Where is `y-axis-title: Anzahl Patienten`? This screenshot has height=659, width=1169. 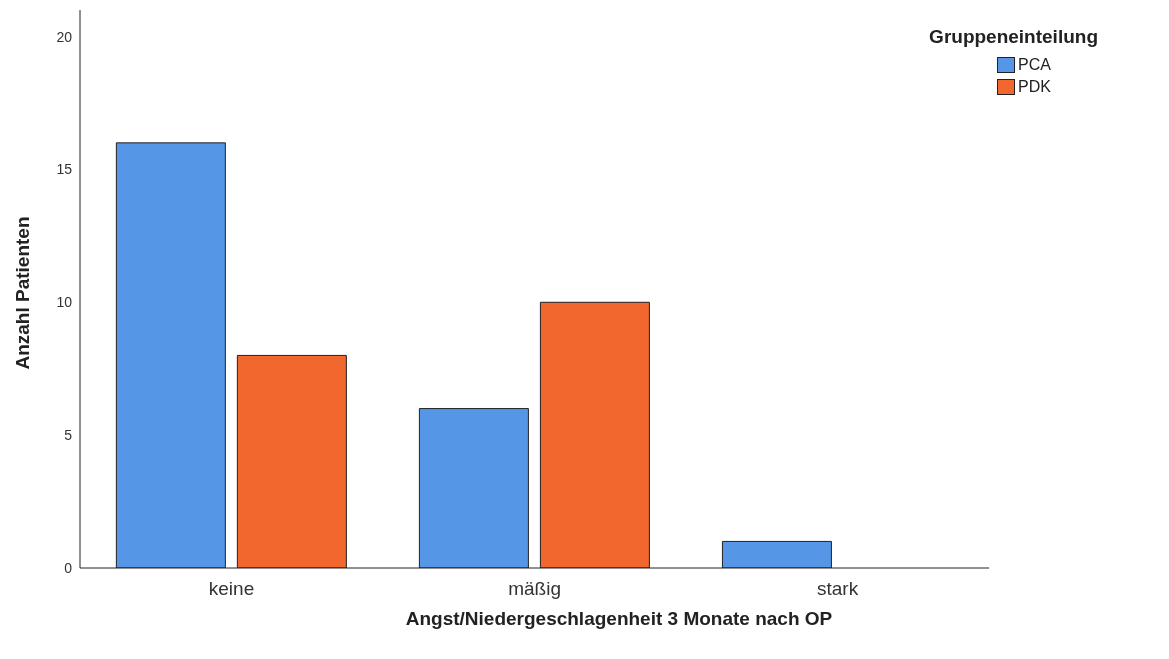
y-axis-title: Anzahl Patienten is located at coordinates (23, 293).